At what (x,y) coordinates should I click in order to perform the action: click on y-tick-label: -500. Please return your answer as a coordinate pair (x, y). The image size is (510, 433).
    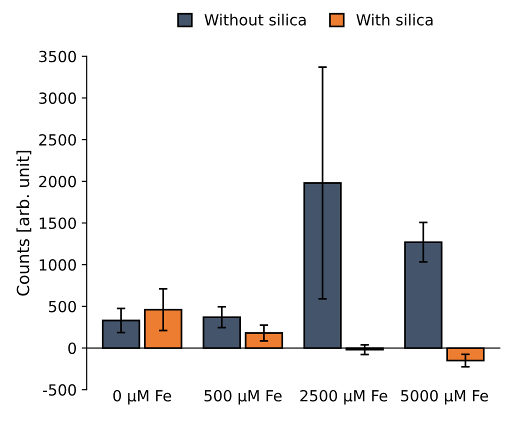
    Looking at the image, I should click on (59, 390).